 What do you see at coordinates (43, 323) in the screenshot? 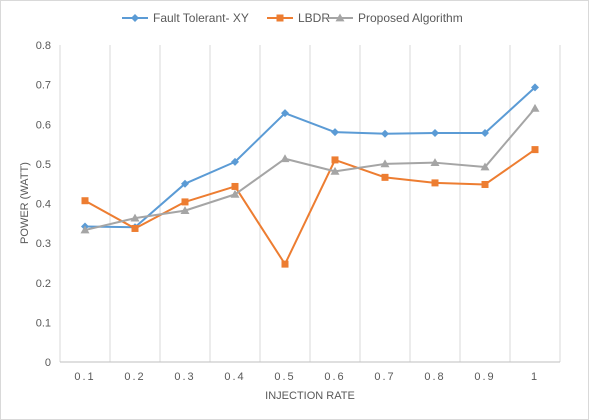
I see `y-tick-label: 0.1` at bounding box center [43, 323].